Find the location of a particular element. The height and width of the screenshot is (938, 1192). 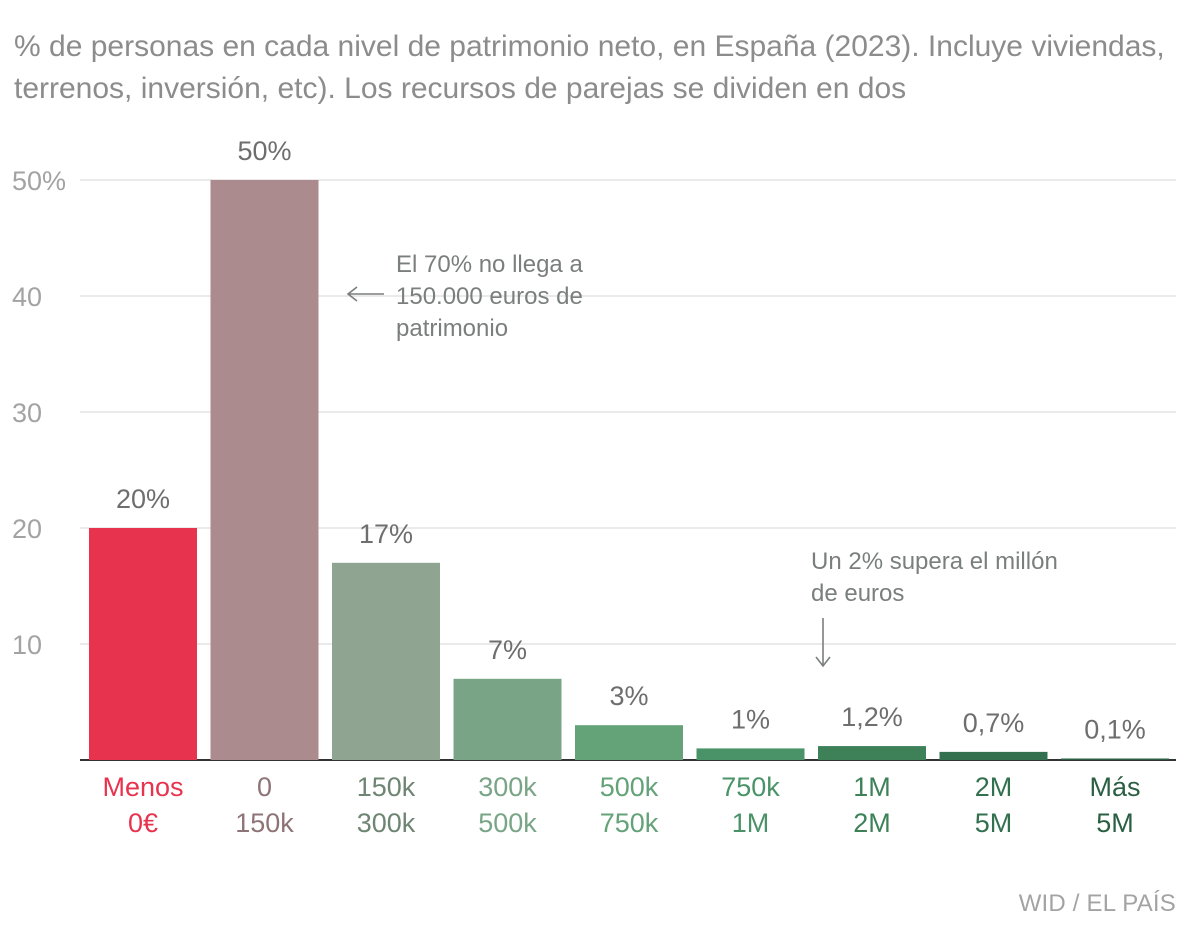

data-label: 50% is located at coordinates (264, 151).